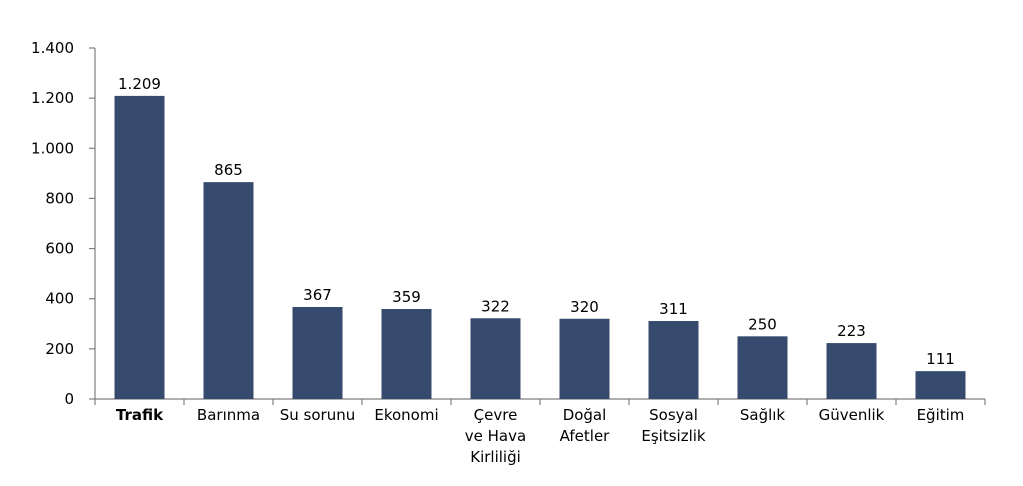 The image size is (1023, 486). What do you see at coordinates (495, 457) in the screenshot?
I see `category-label: Kirliliği` at bounding box center [495, 457].